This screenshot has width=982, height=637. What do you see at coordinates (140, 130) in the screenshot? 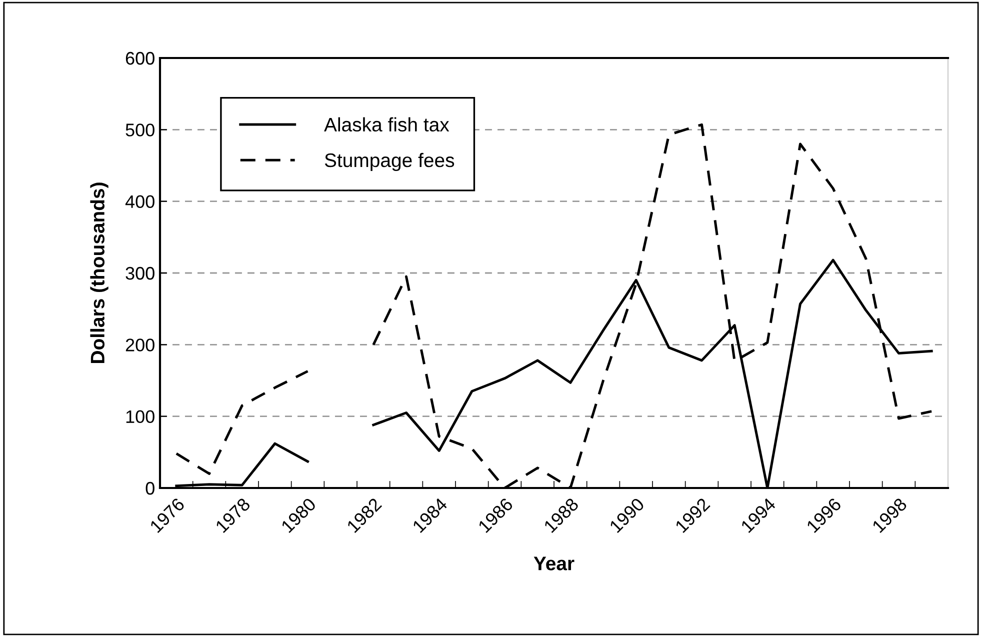
I see `y-tick-label: 500` at bounding box center [140, 130].